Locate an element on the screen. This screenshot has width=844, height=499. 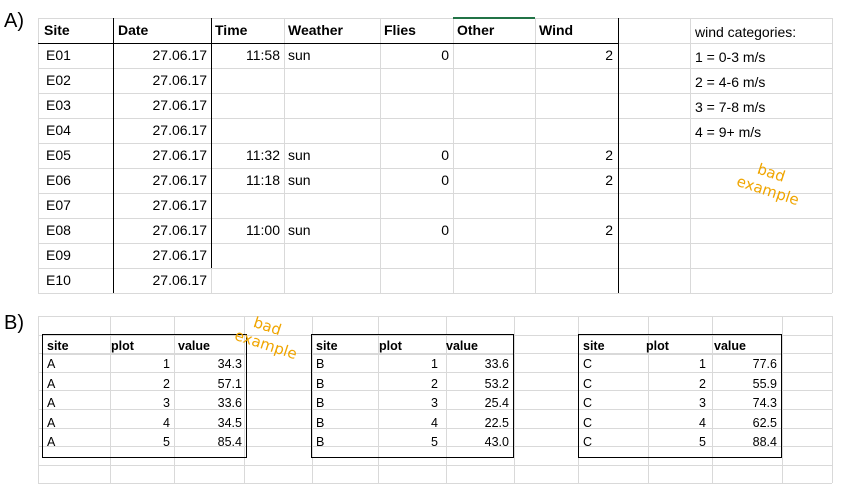
cell-value: 34.5 is located at coordinates (229, 422).